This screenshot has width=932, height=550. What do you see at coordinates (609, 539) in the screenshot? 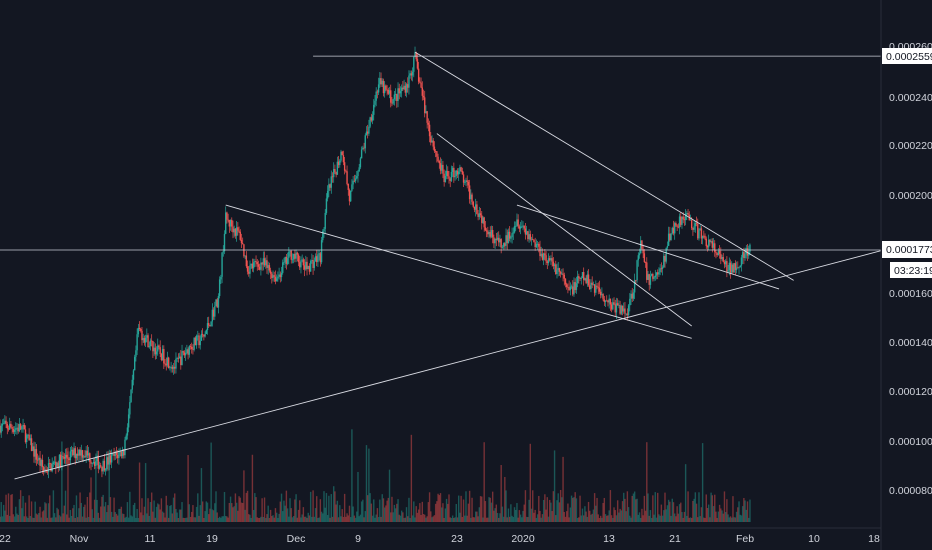
I see `time-tick: 13` at bounding box center [609, 539].